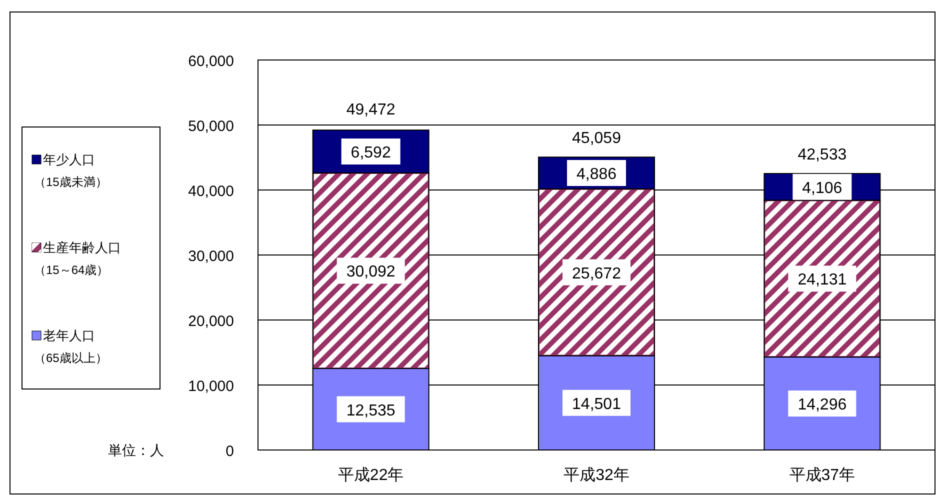  Describe the element at coordinates (211, 256) in the screenshot. I see `y-tick-label: 30,000` at that location.